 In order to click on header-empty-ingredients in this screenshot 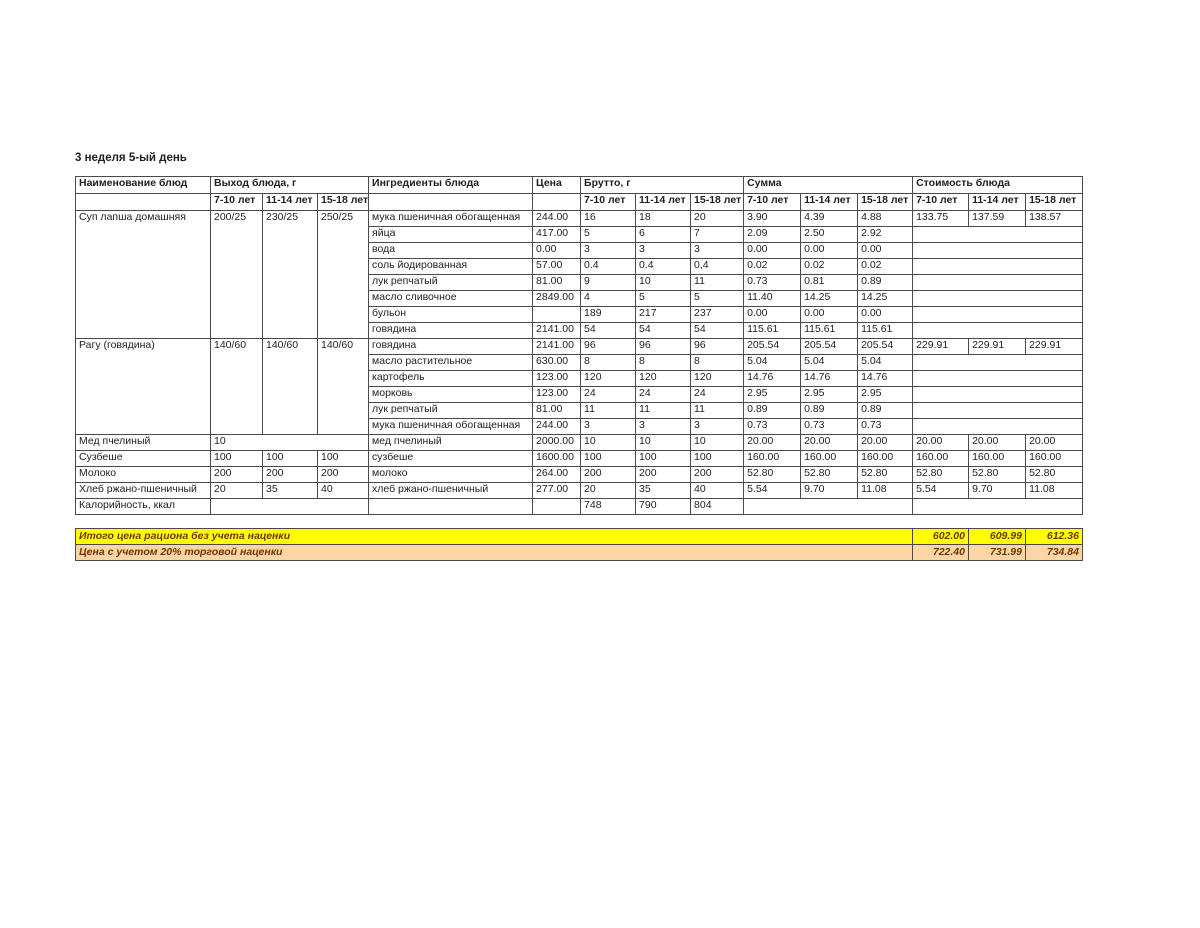, I will do `click(451, 202)`.